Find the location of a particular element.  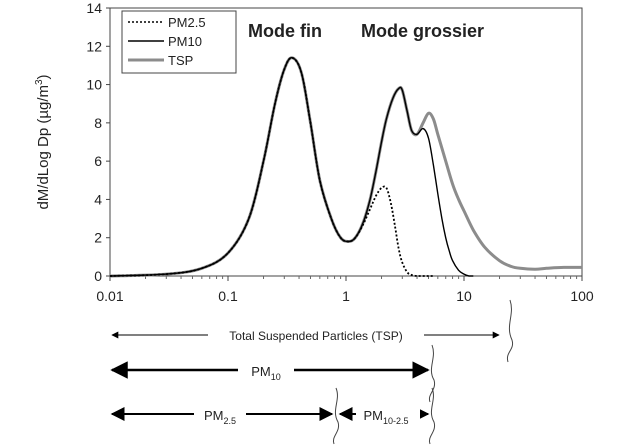

pm10-label-sub: 10 is located at coordinates (276, 377).